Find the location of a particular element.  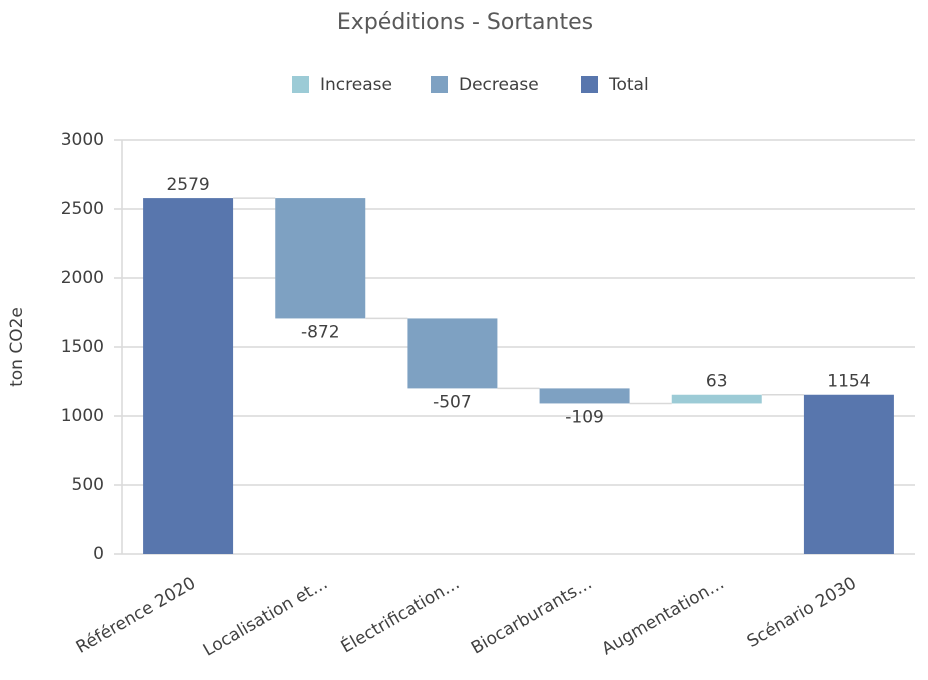

data-label: 2579 is located at coordinates (187, 185).